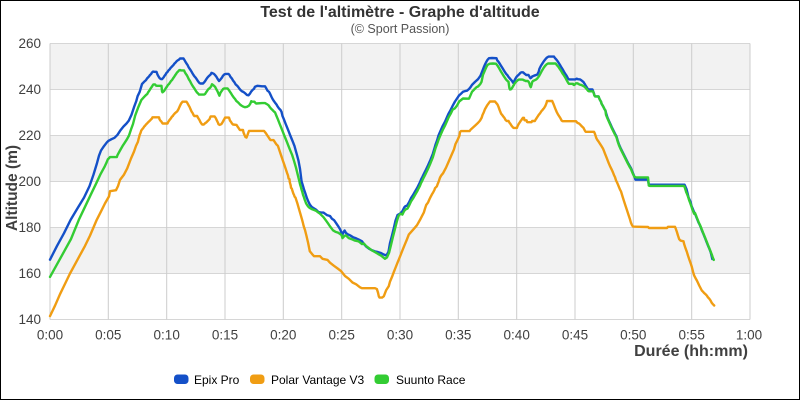 Image resolution: width=800 pixels, height=400 pixels. What do you see at coordinates (29, 227) in the screenshot?
I see `svg-text: 180` at bounding box center [29, 227].